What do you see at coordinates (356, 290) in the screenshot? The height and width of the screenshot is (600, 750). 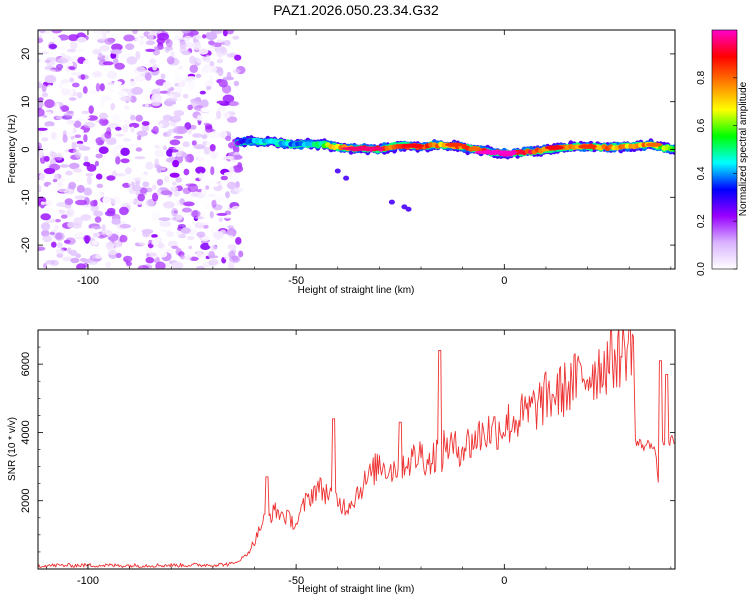 I see `spectrogram-x-label: Height of straight line (km)` at bounding box center [356, 290].